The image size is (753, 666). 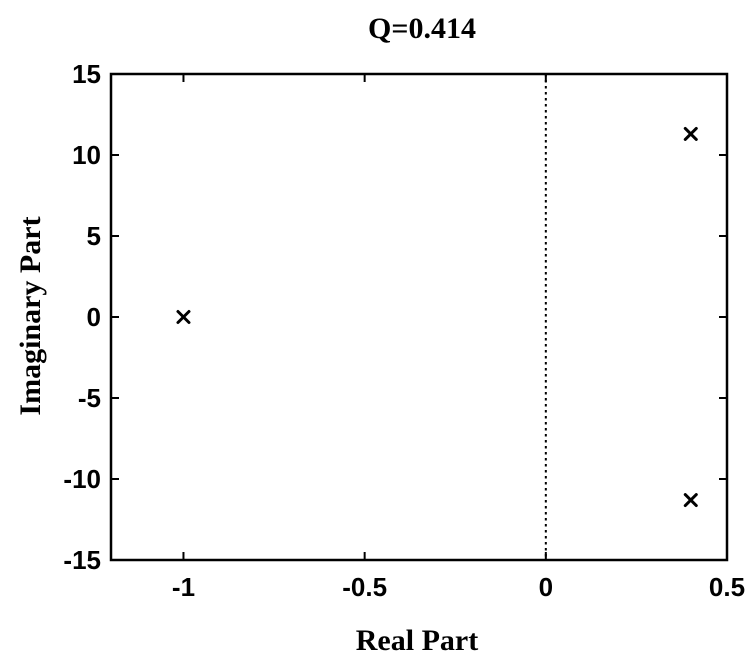 What do you see at coordinates (94, 317) in the screenshot?
I see `y-tick-label: 0` at bounding box center [94, 317].